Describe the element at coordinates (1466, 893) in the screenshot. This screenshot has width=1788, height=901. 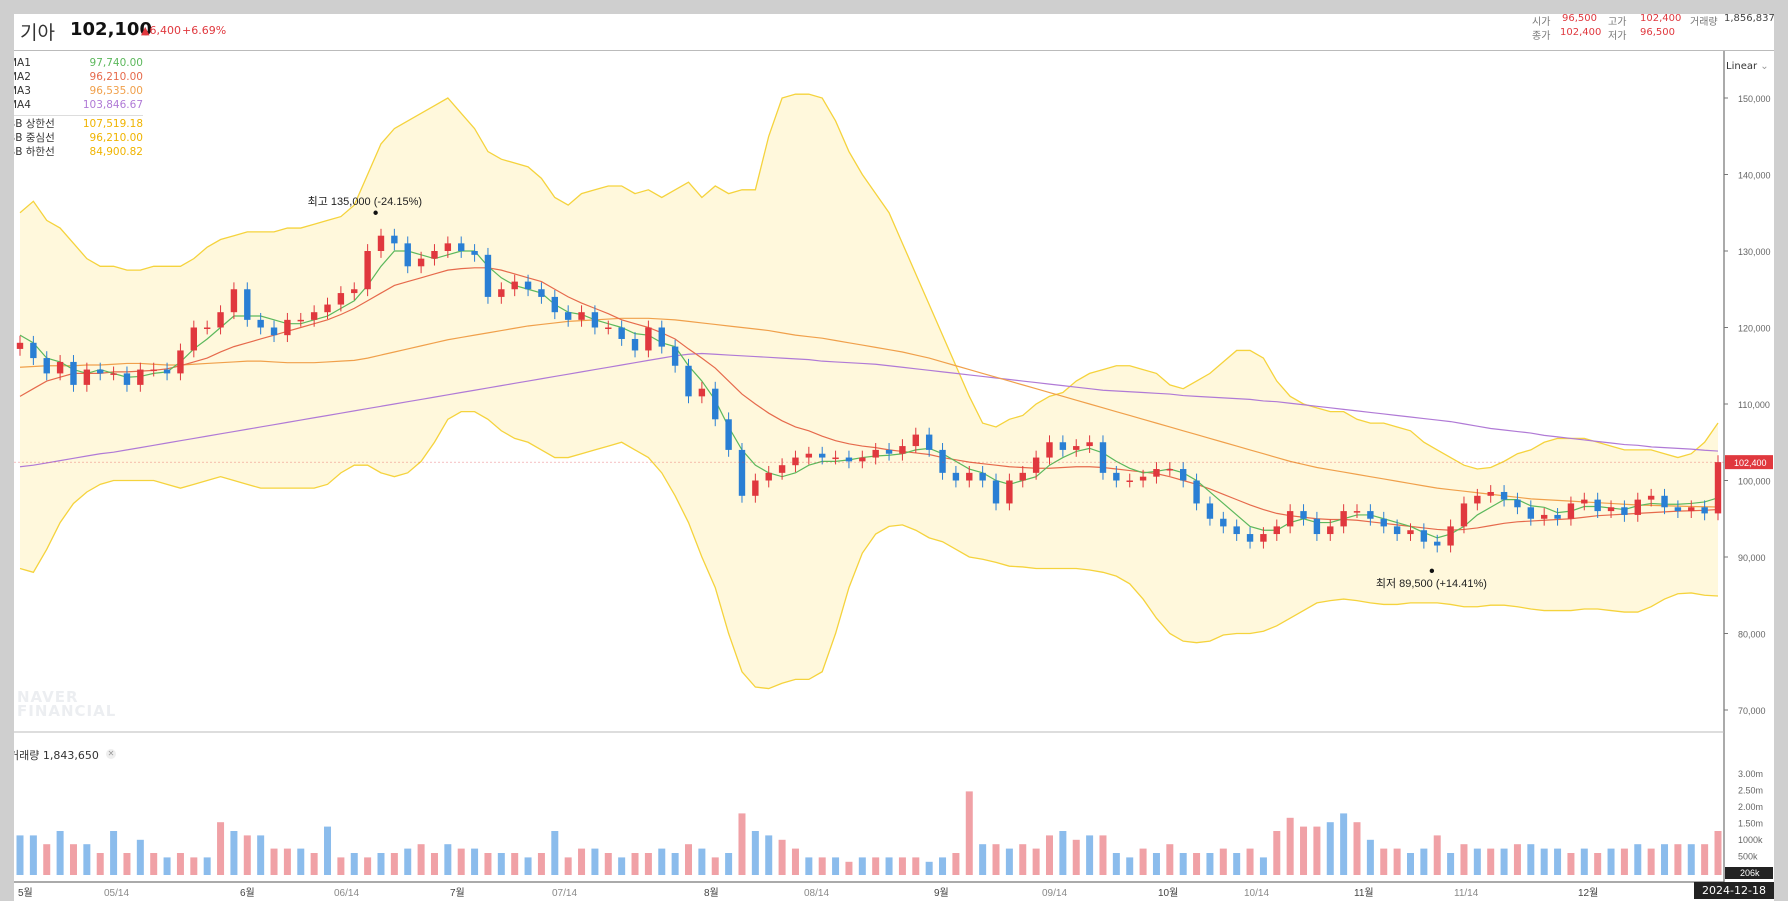
I see `x-tick-label: 11/14` at that location.